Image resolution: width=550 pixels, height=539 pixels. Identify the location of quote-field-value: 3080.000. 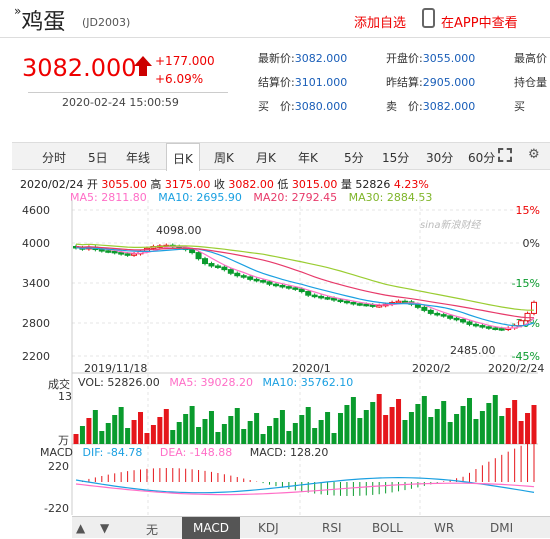
(321, 106).